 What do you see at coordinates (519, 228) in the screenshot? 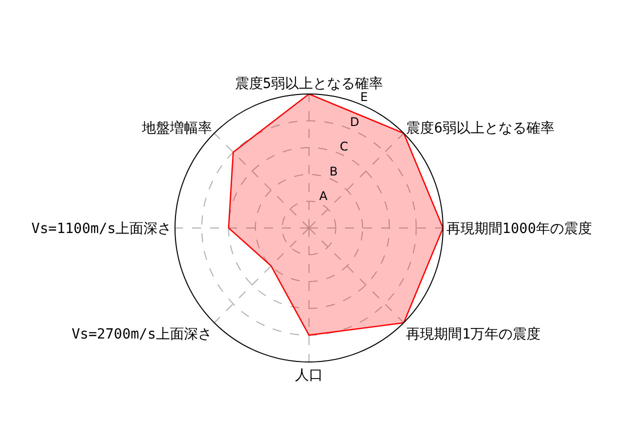
I see `spoke-label: 再現期間1000年の震度` at bounding box center [519, 228].